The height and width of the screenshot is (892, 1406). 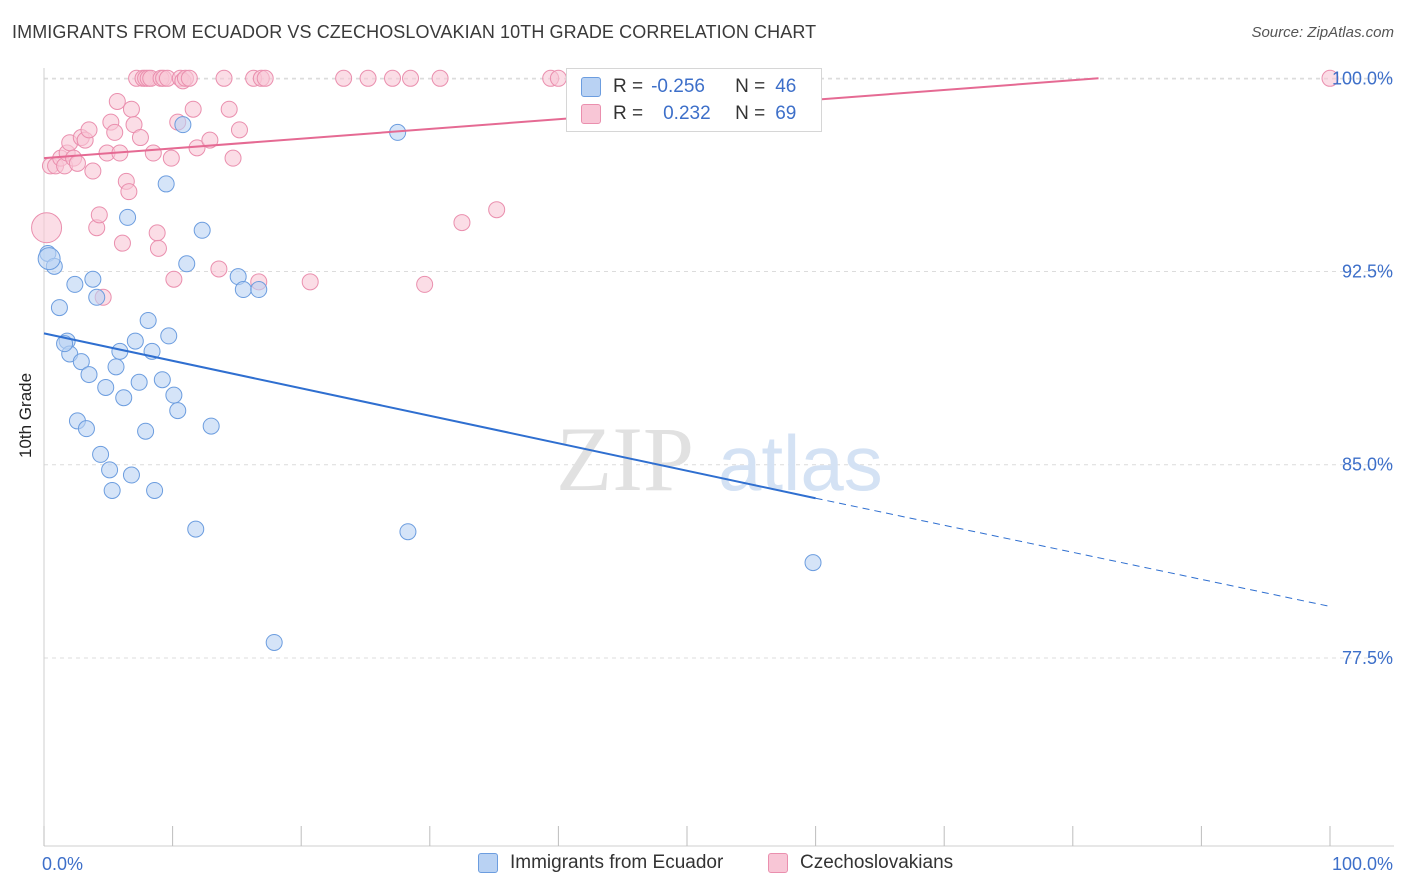 I want to click on watermark-atlas: atlas, so click(x=800, y=463).